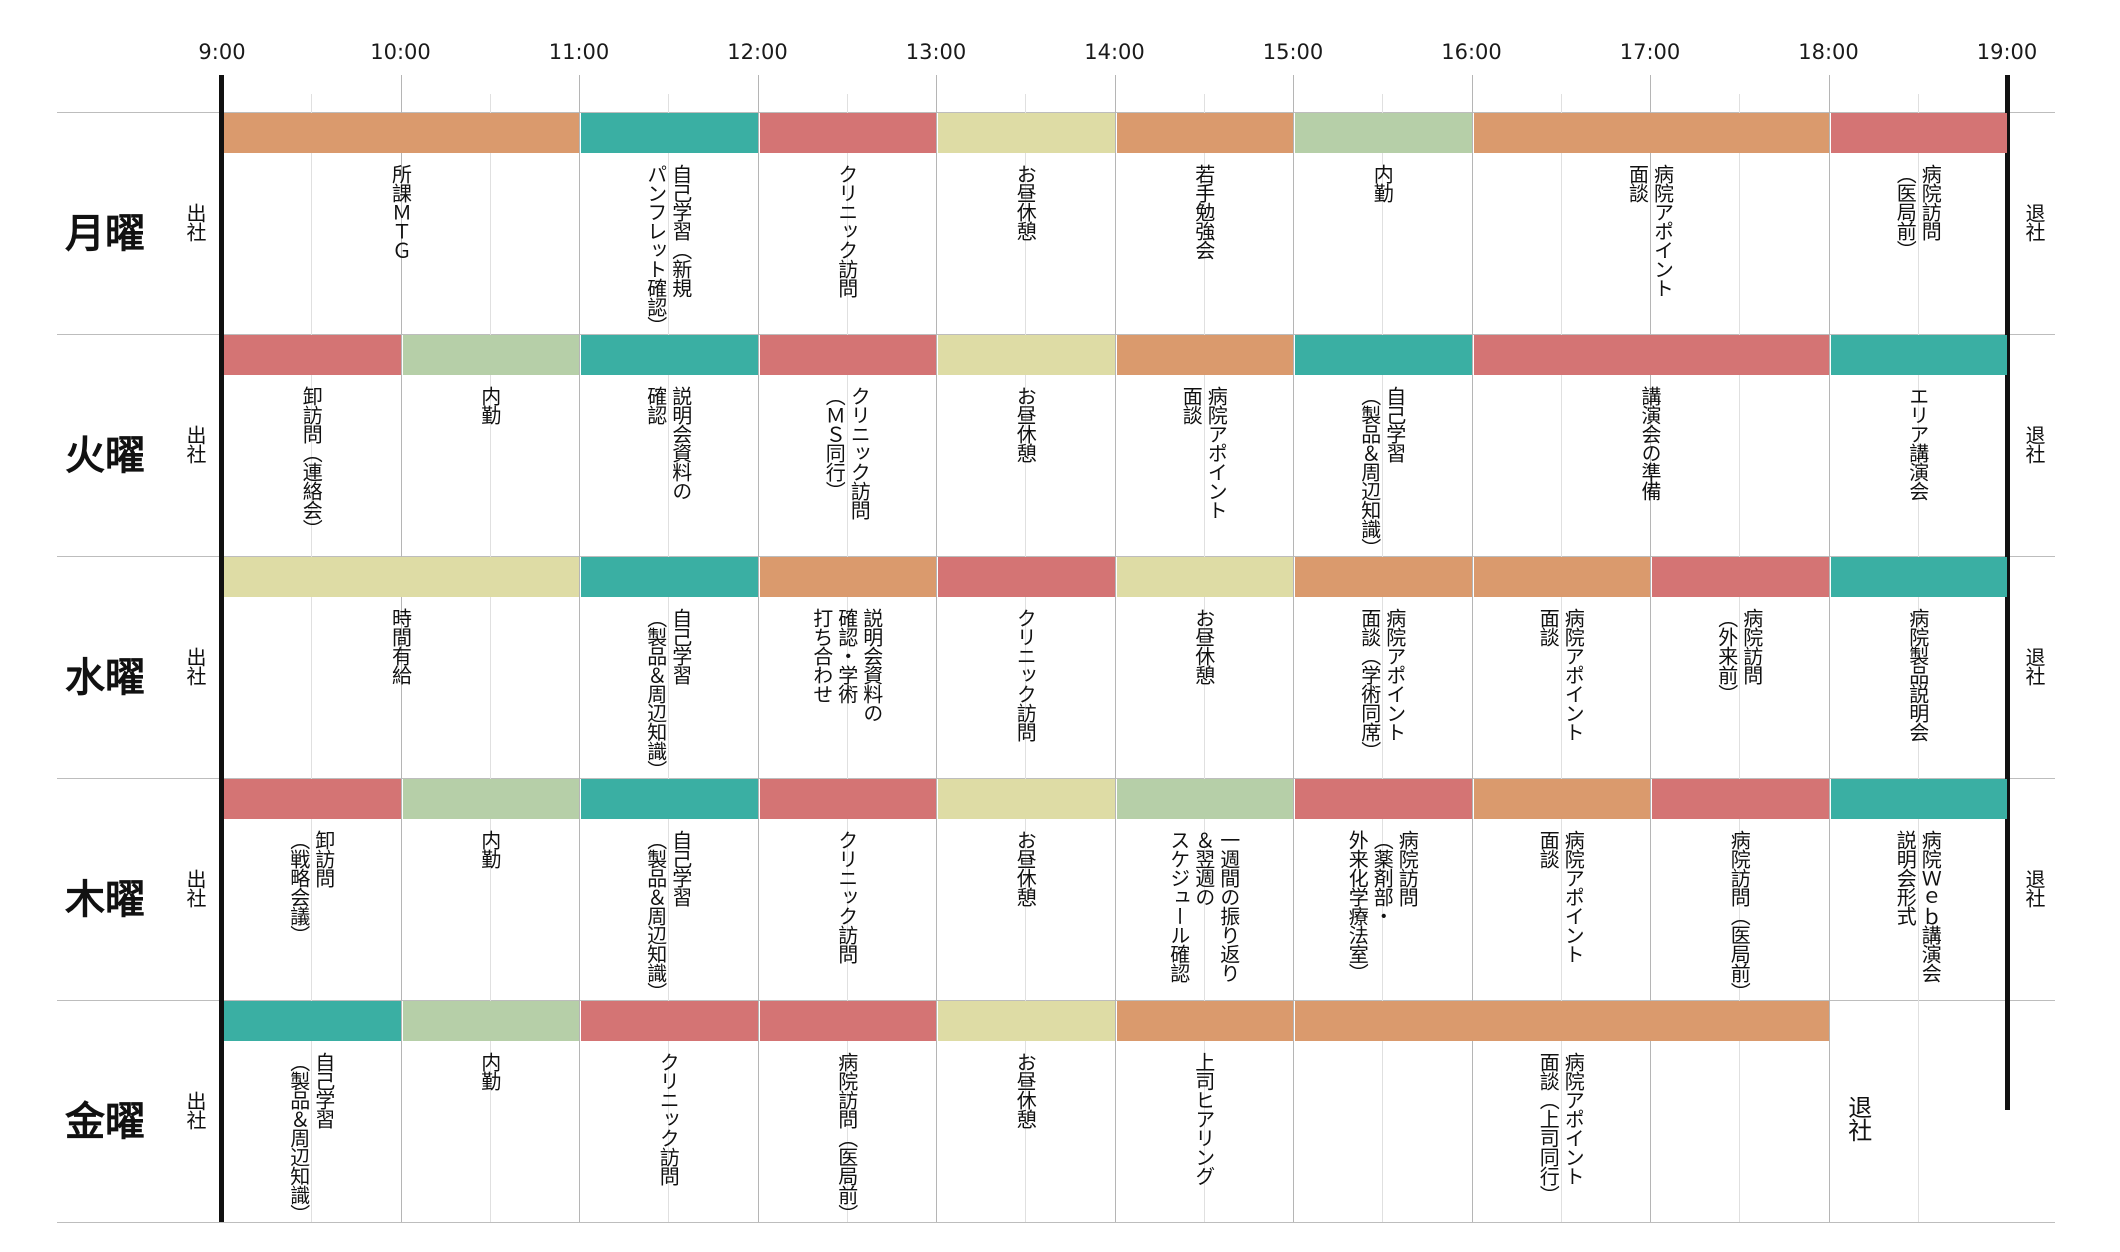 Image resolution: width=2120 pixels, height=1252 pixels. I want to click on activity-label: 内勤, so click(1382, 183).